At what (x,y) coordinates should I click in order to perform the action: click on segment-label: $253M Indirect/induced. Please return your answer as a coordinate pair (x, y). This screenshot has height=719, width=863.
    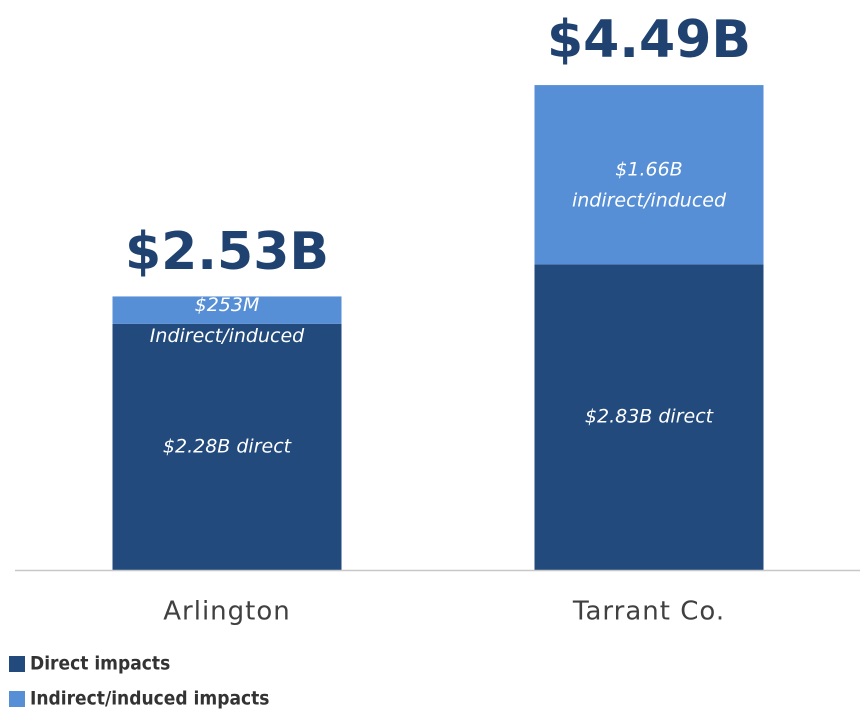
    Looking at the image, I should click on (227, 320).